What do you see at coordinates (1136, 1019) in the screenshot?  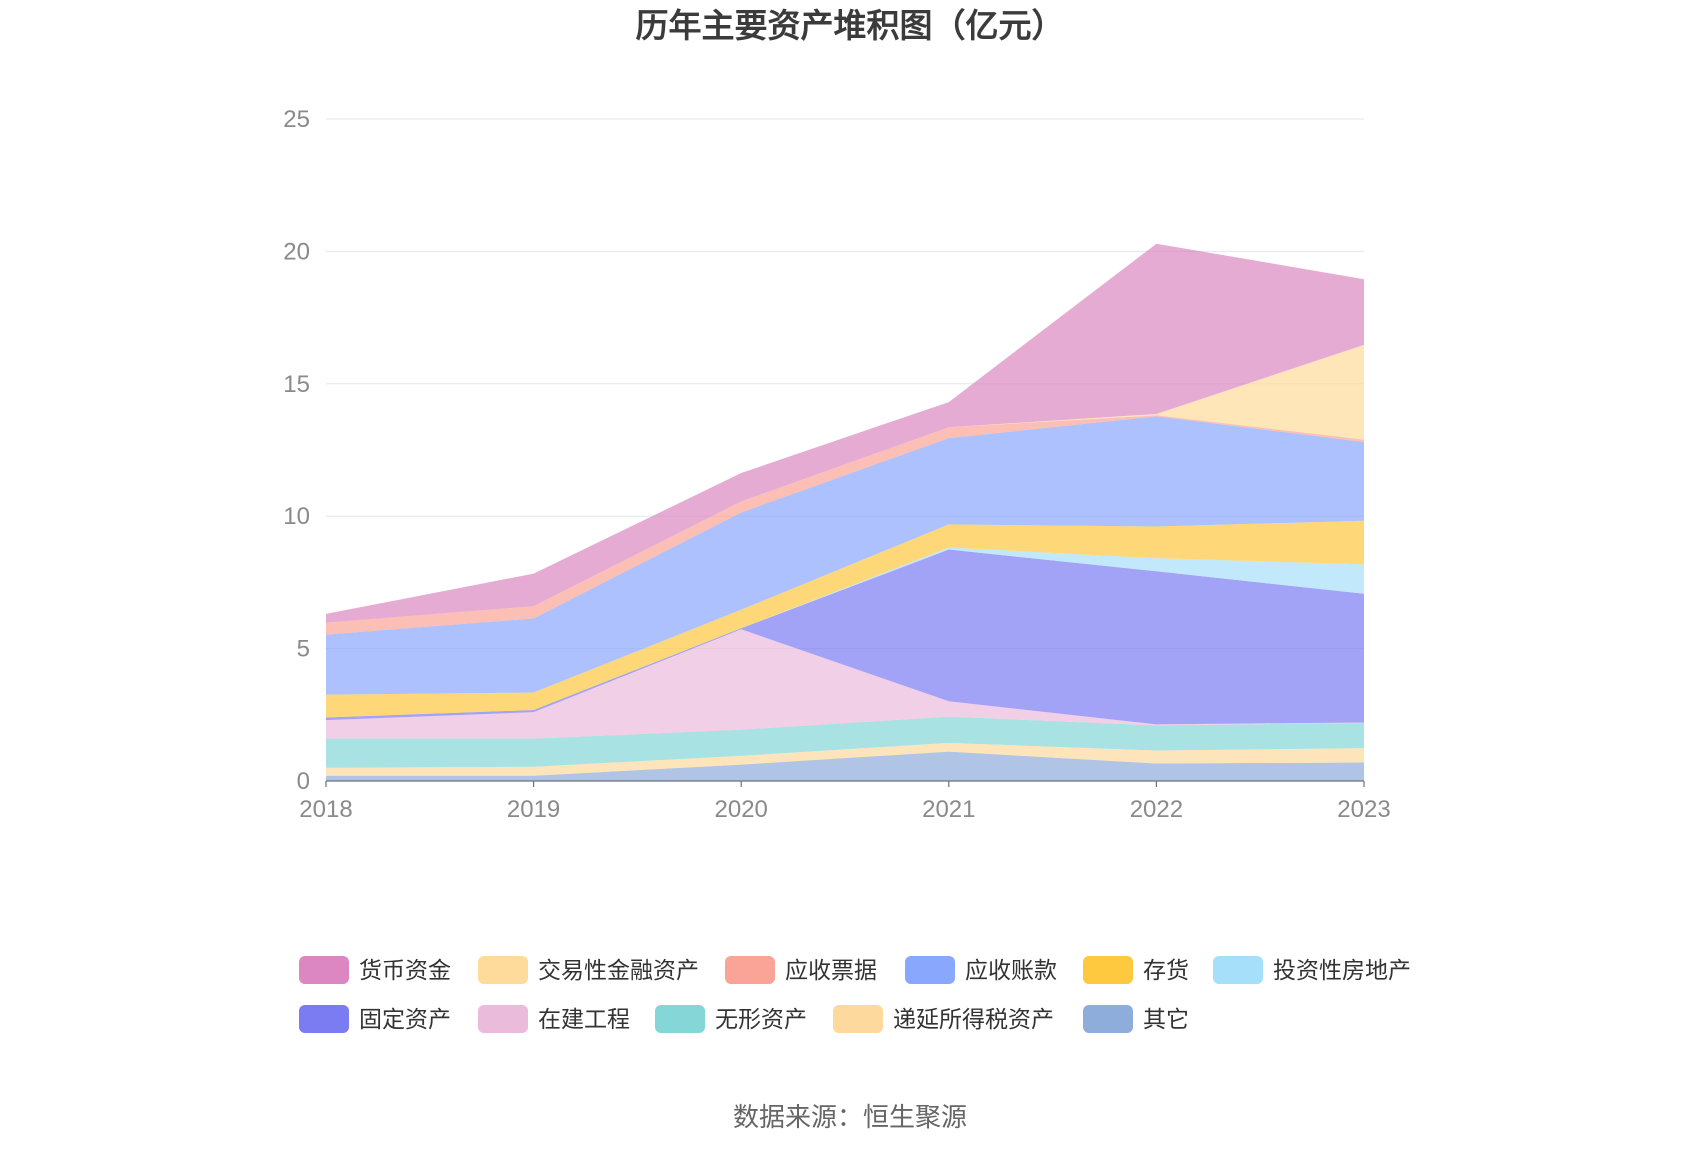 I see `legend-item-10: 其它` at bounding box center [1136, 1019].